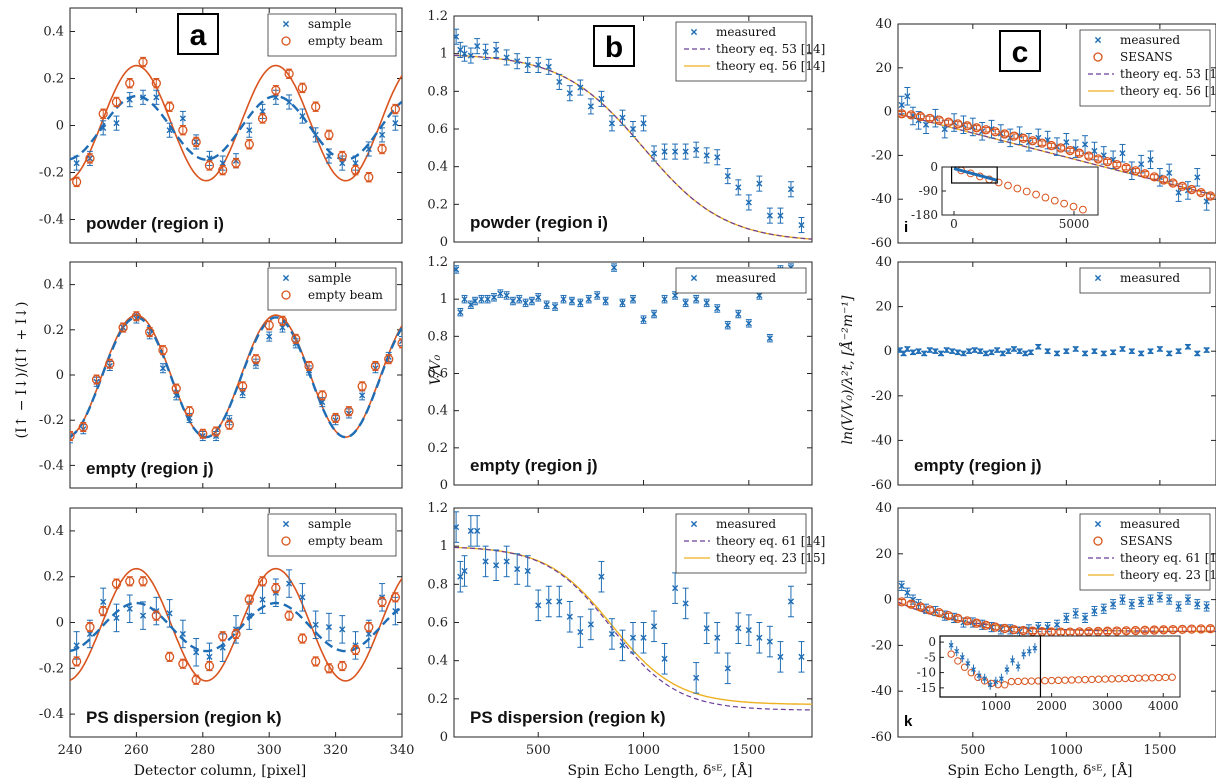 The height and width of the screenshot is (784, 1216). I want to click on legend-entry: theory eq. 56 [14], so click(770, 66).